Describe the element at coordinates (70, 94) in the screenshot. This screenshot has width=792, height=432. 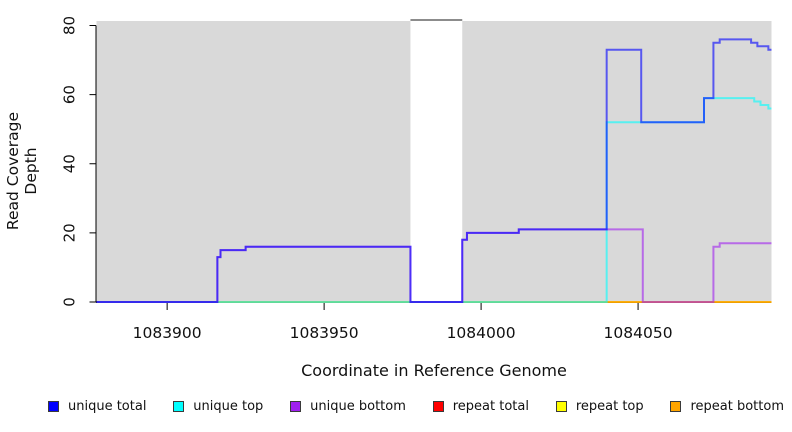
I see `y-tick-label: 60` at that location.